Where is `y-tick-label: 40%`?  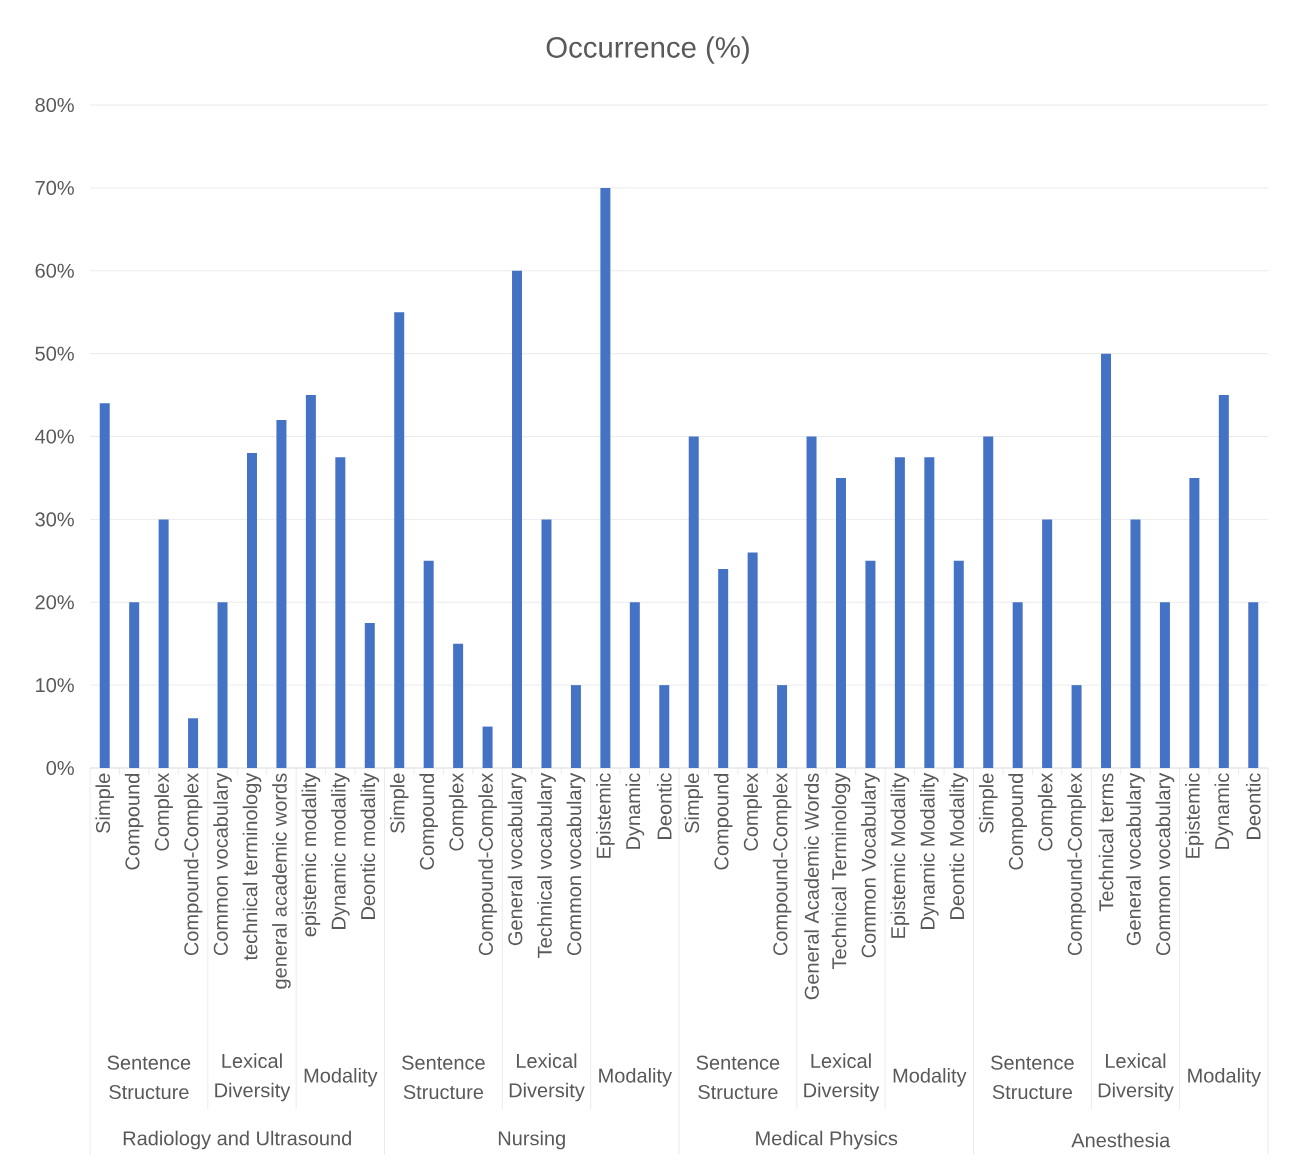 y-tick-label: 40% is located at coordinates (54, 436).